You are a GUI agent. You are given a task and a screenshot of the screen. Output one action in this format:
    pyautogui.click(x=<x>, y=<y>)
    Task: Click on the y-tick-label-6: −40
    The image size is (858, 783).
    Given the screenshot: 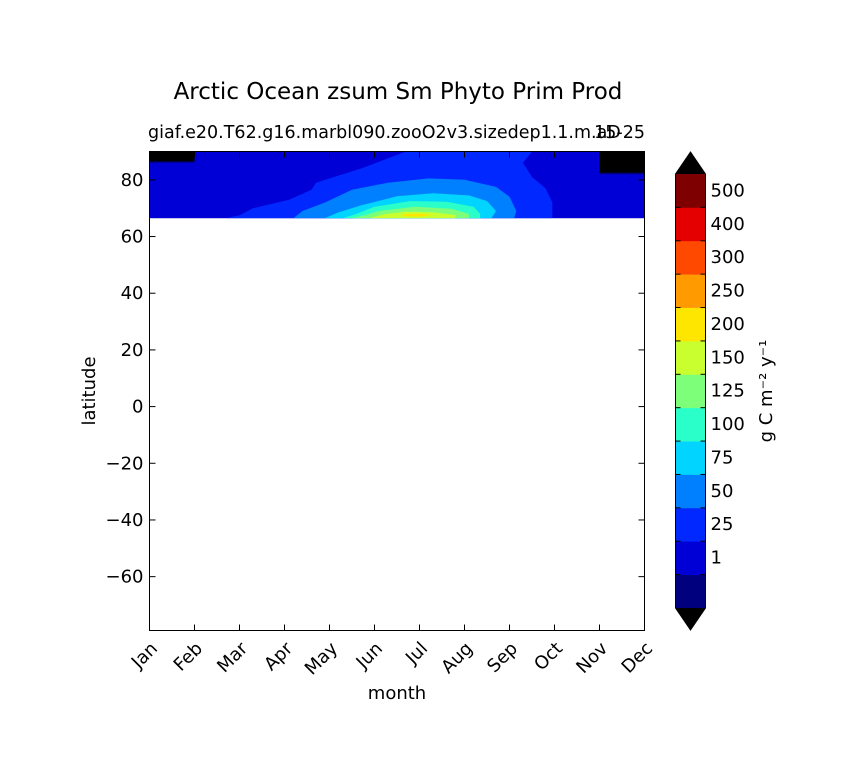 What is the action you would take?
    pyautogui.click(x=125, y=520)
    